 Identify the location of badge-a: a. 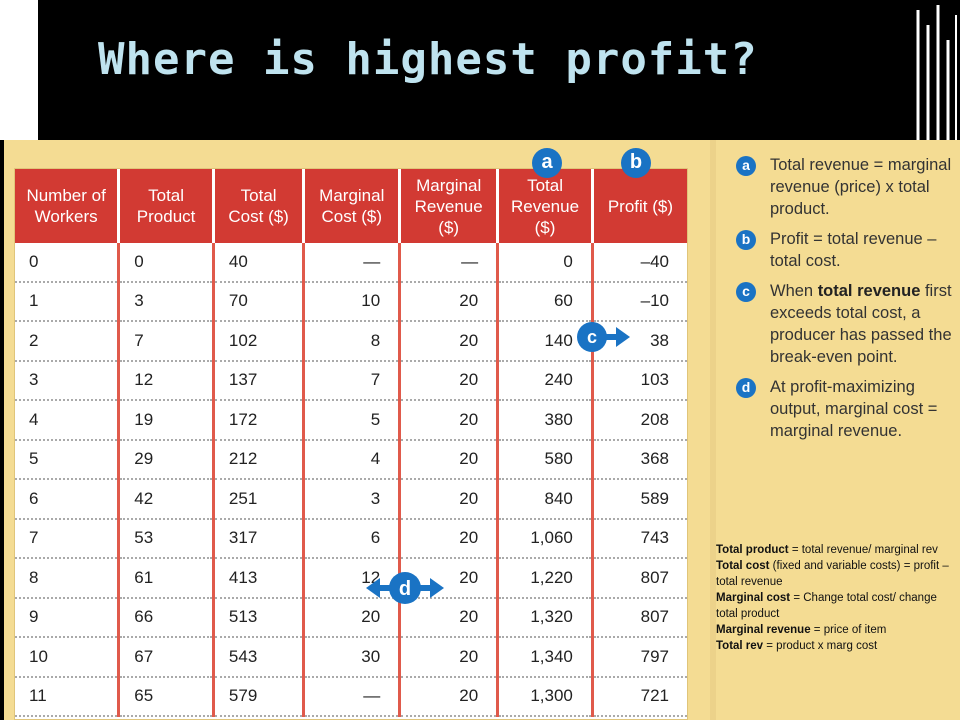
(547, 163).